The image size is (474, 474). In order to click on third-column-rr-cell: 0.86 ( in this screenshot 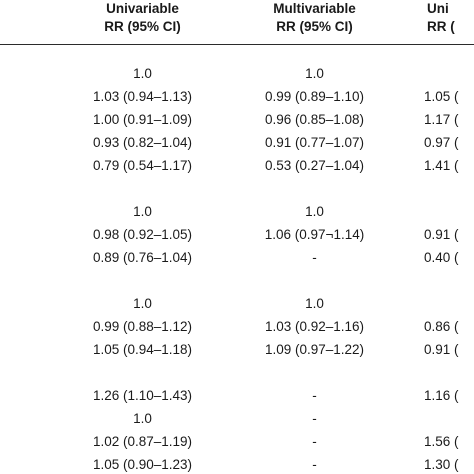, I will do `click(441, 326)`.